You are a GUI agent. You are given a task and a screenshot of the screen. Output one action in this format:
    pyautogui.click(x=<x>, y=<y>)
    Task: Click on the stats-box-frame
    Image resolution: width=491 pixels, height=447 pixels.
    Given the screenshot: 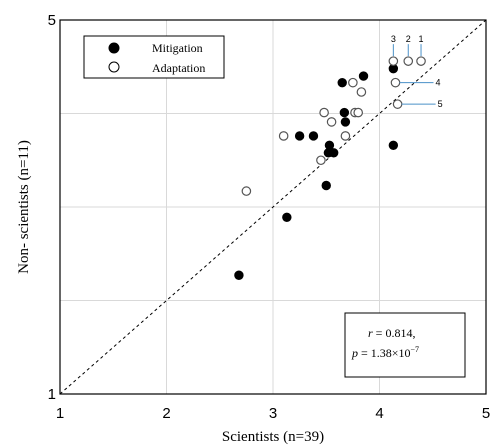 What is the action you would take?
    pyautogui.click(x=405, y=345)
    